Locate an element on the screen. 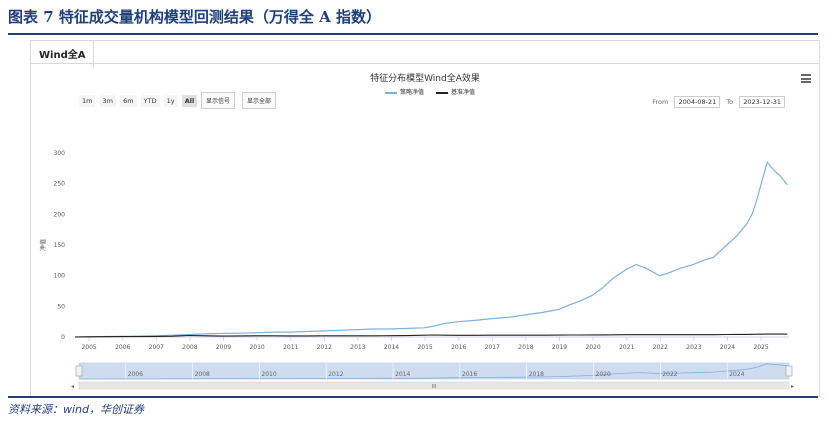 The width and height of the screenshot is (829, 430). y-tick-label: 50 is located at coordinates (61, 306).